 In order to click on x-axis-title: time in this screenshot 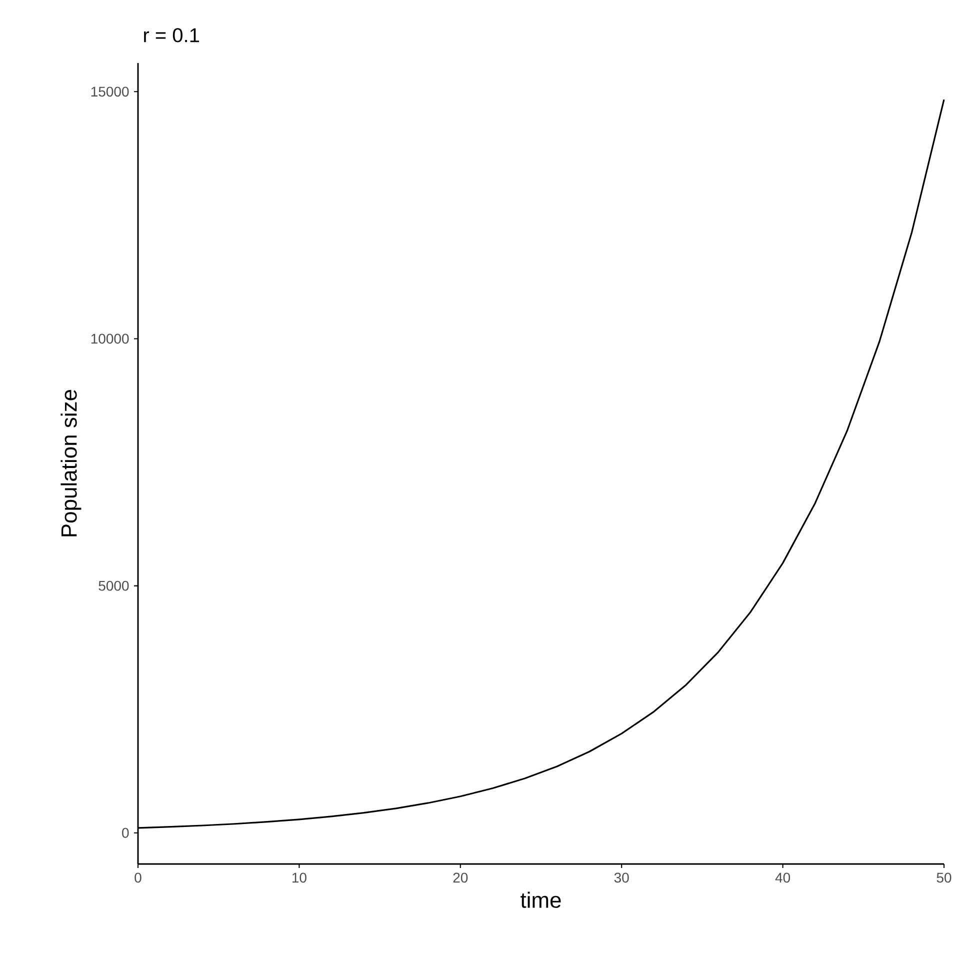, I will do `click(540, 900)`.